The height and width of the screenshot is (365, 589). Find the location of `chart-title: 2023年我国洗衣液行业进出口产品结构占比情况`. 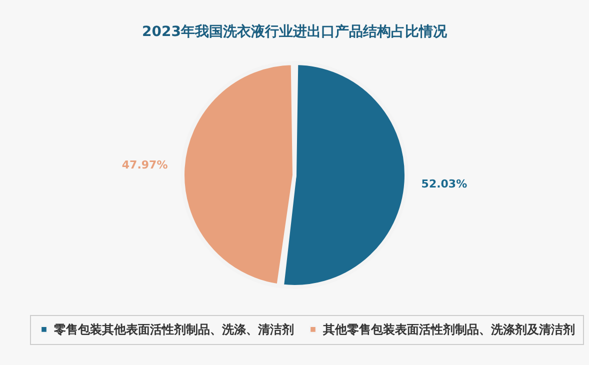

chart-title: 2023年我国洗衣液行业进出口产品结构占比情况 is located at coordinates (295, 31).